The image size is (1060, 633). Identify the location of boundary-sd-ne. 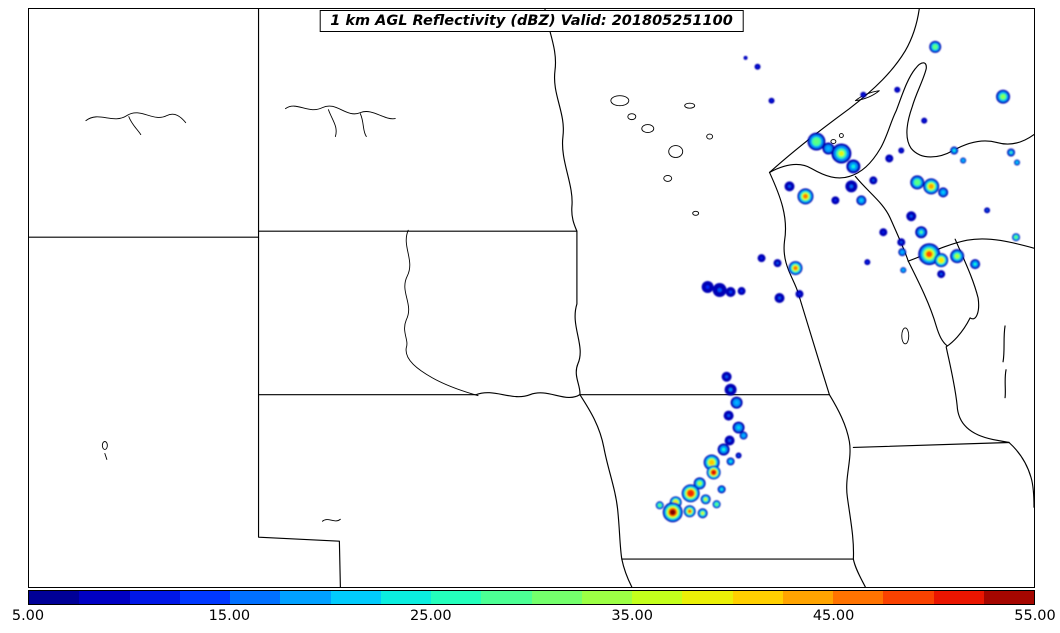
(419, 395).